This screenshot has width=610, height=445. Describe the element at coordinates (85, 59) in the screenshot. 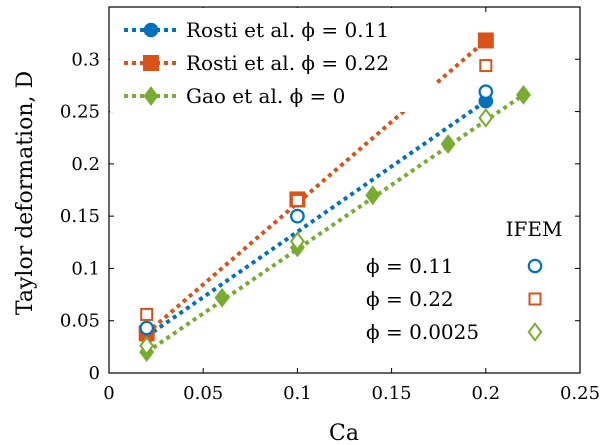

I see `y-tick-label: 0.3` at that location.